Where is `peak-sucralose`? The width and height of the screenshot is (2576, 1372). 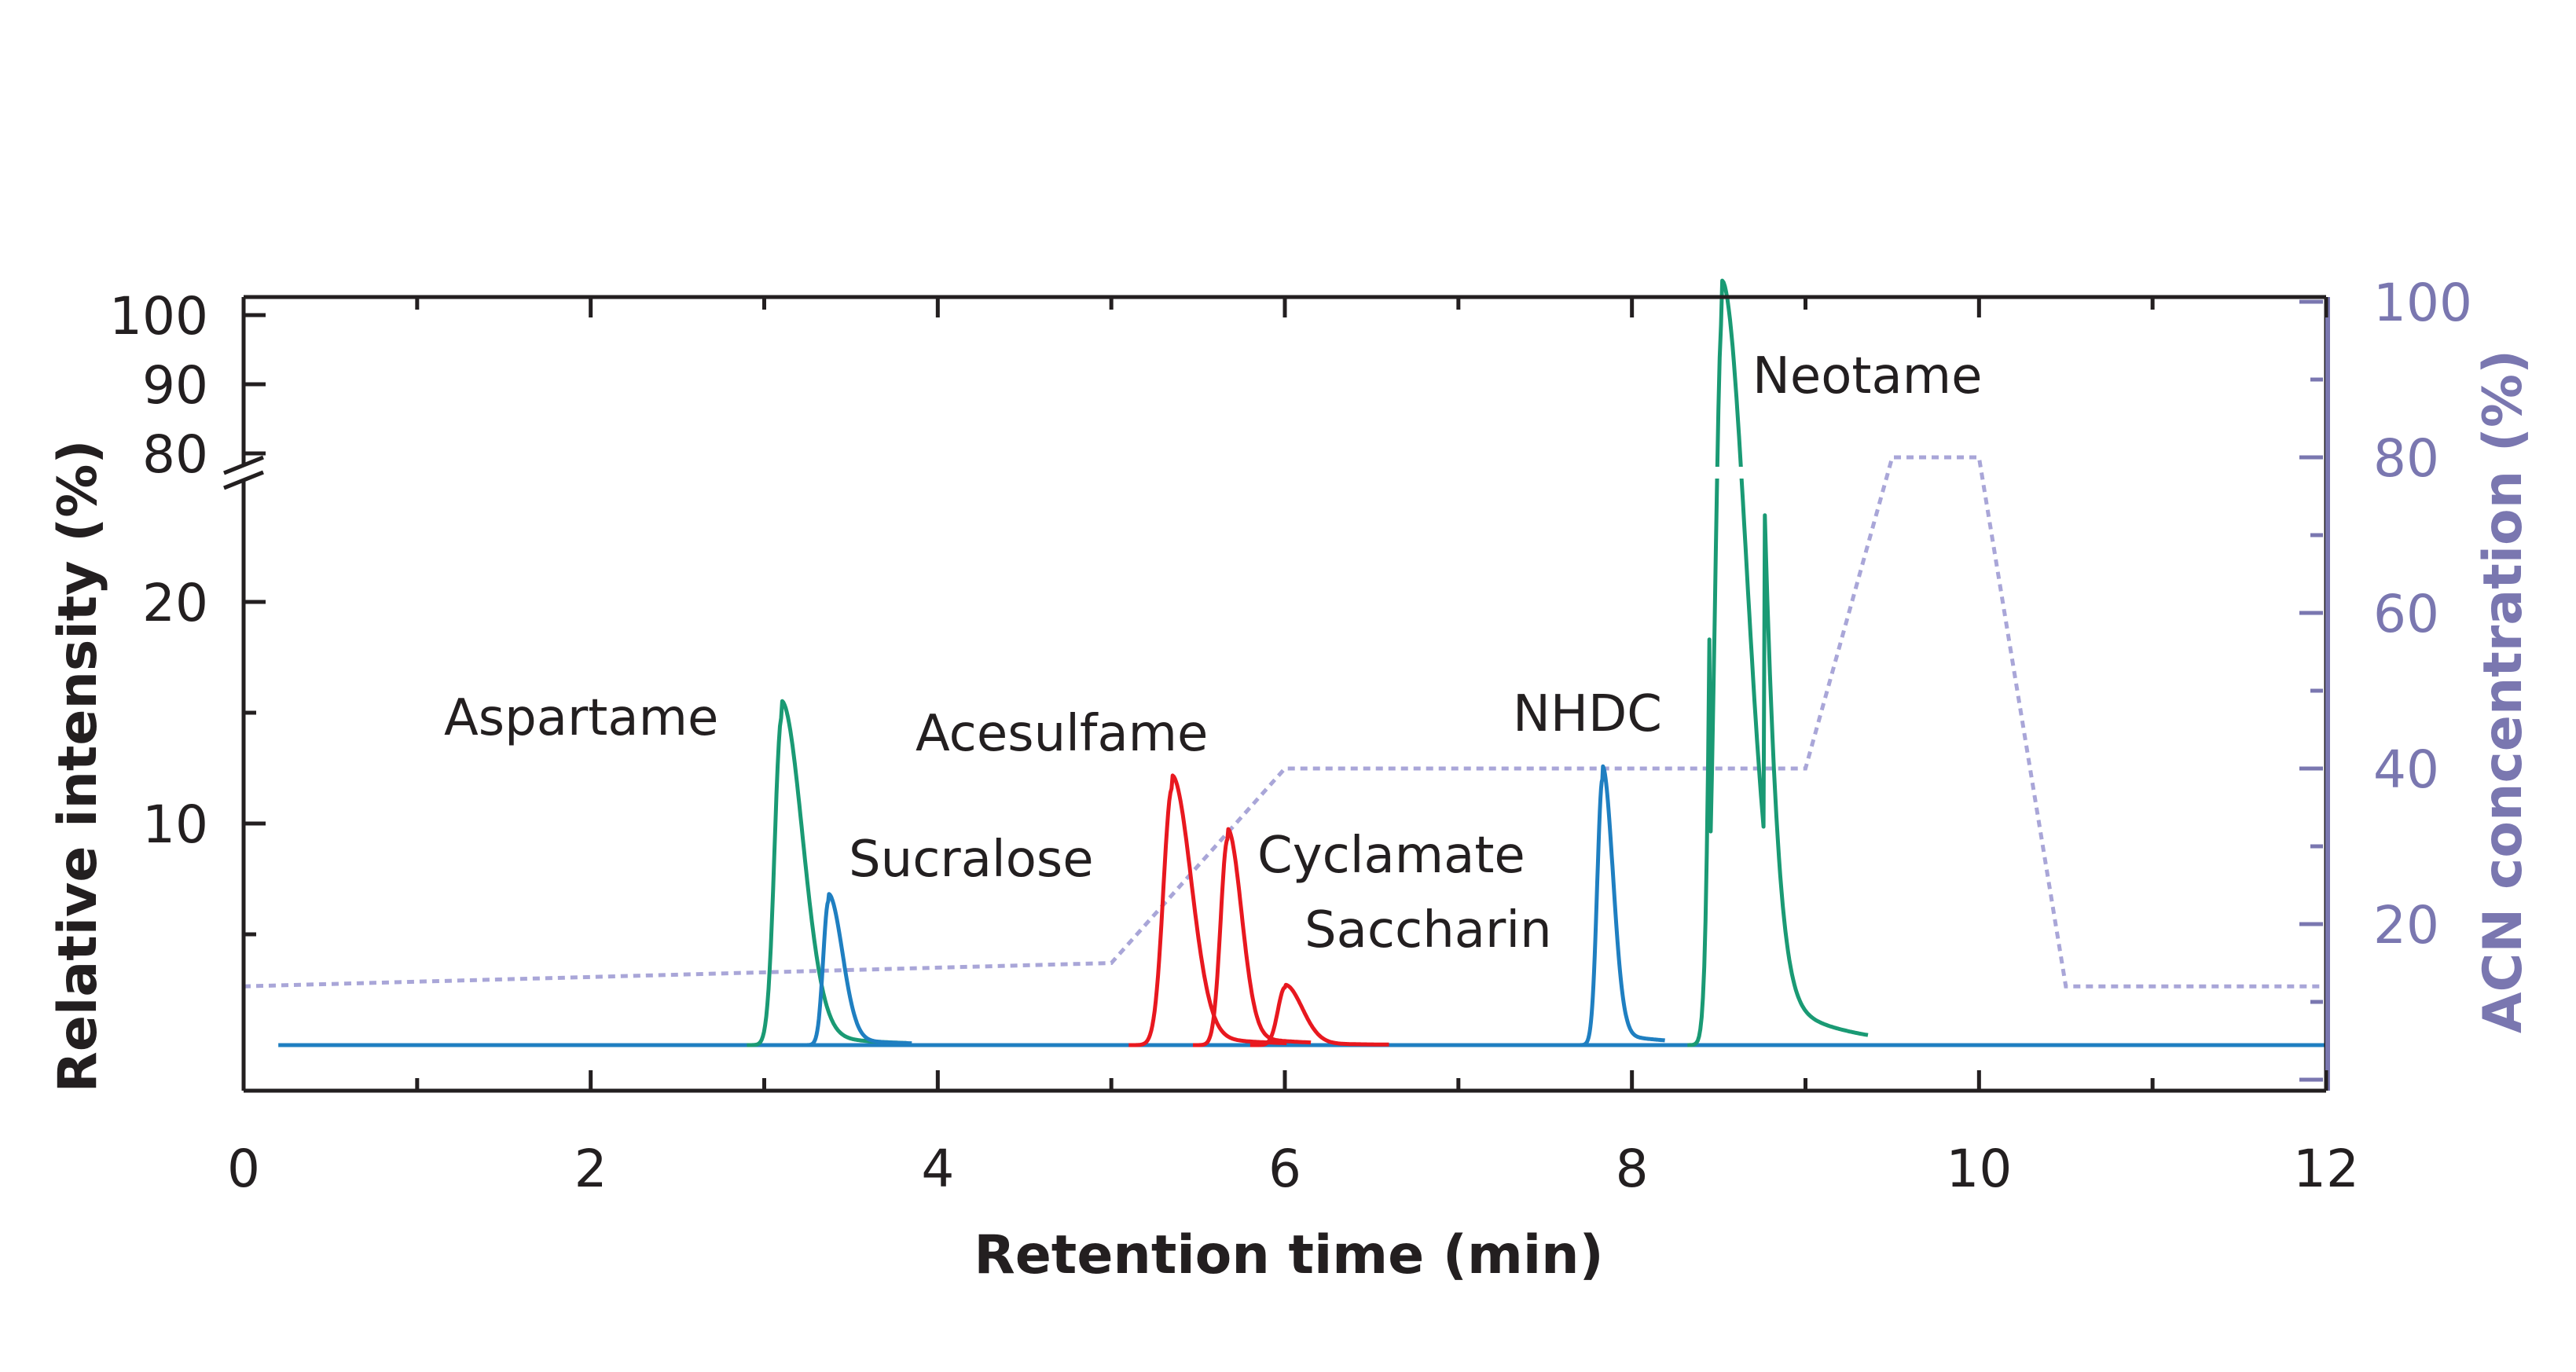 peak-sucralose is located at coordinates (857, 970).